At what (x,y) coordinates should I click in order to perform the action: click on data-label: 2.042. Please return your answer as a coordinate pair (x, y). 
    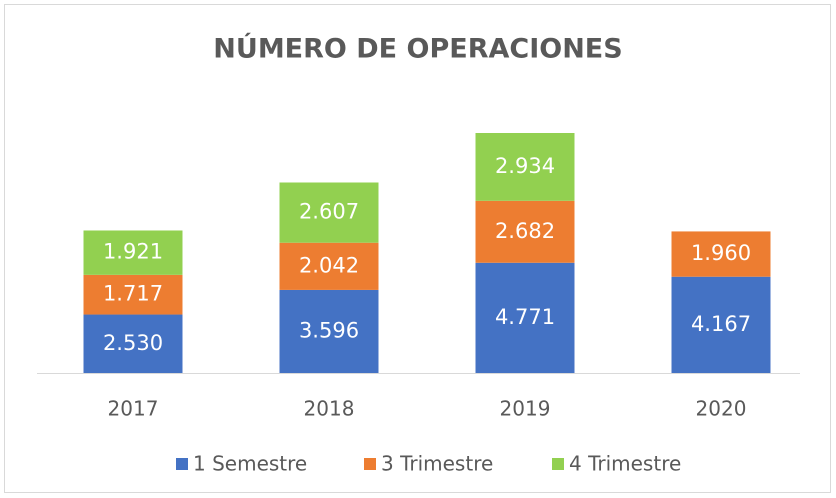
    Looking at the image, I should click on (329, 265).